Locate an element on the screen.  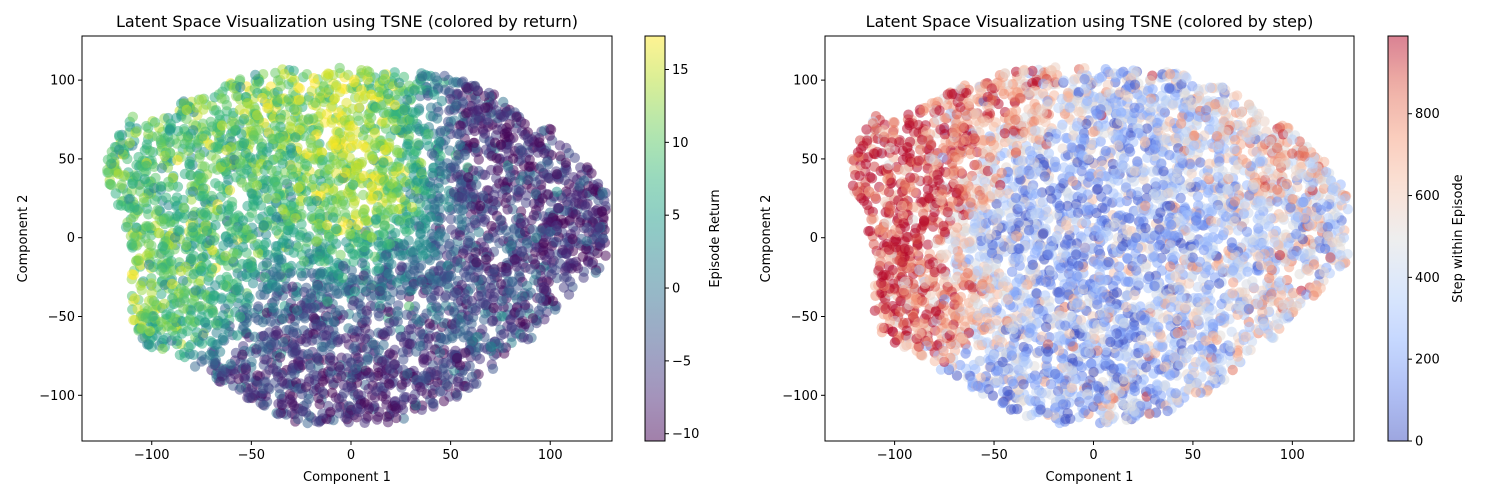
colorbar-tick-label: 10 is located at coordinates (680, 143).